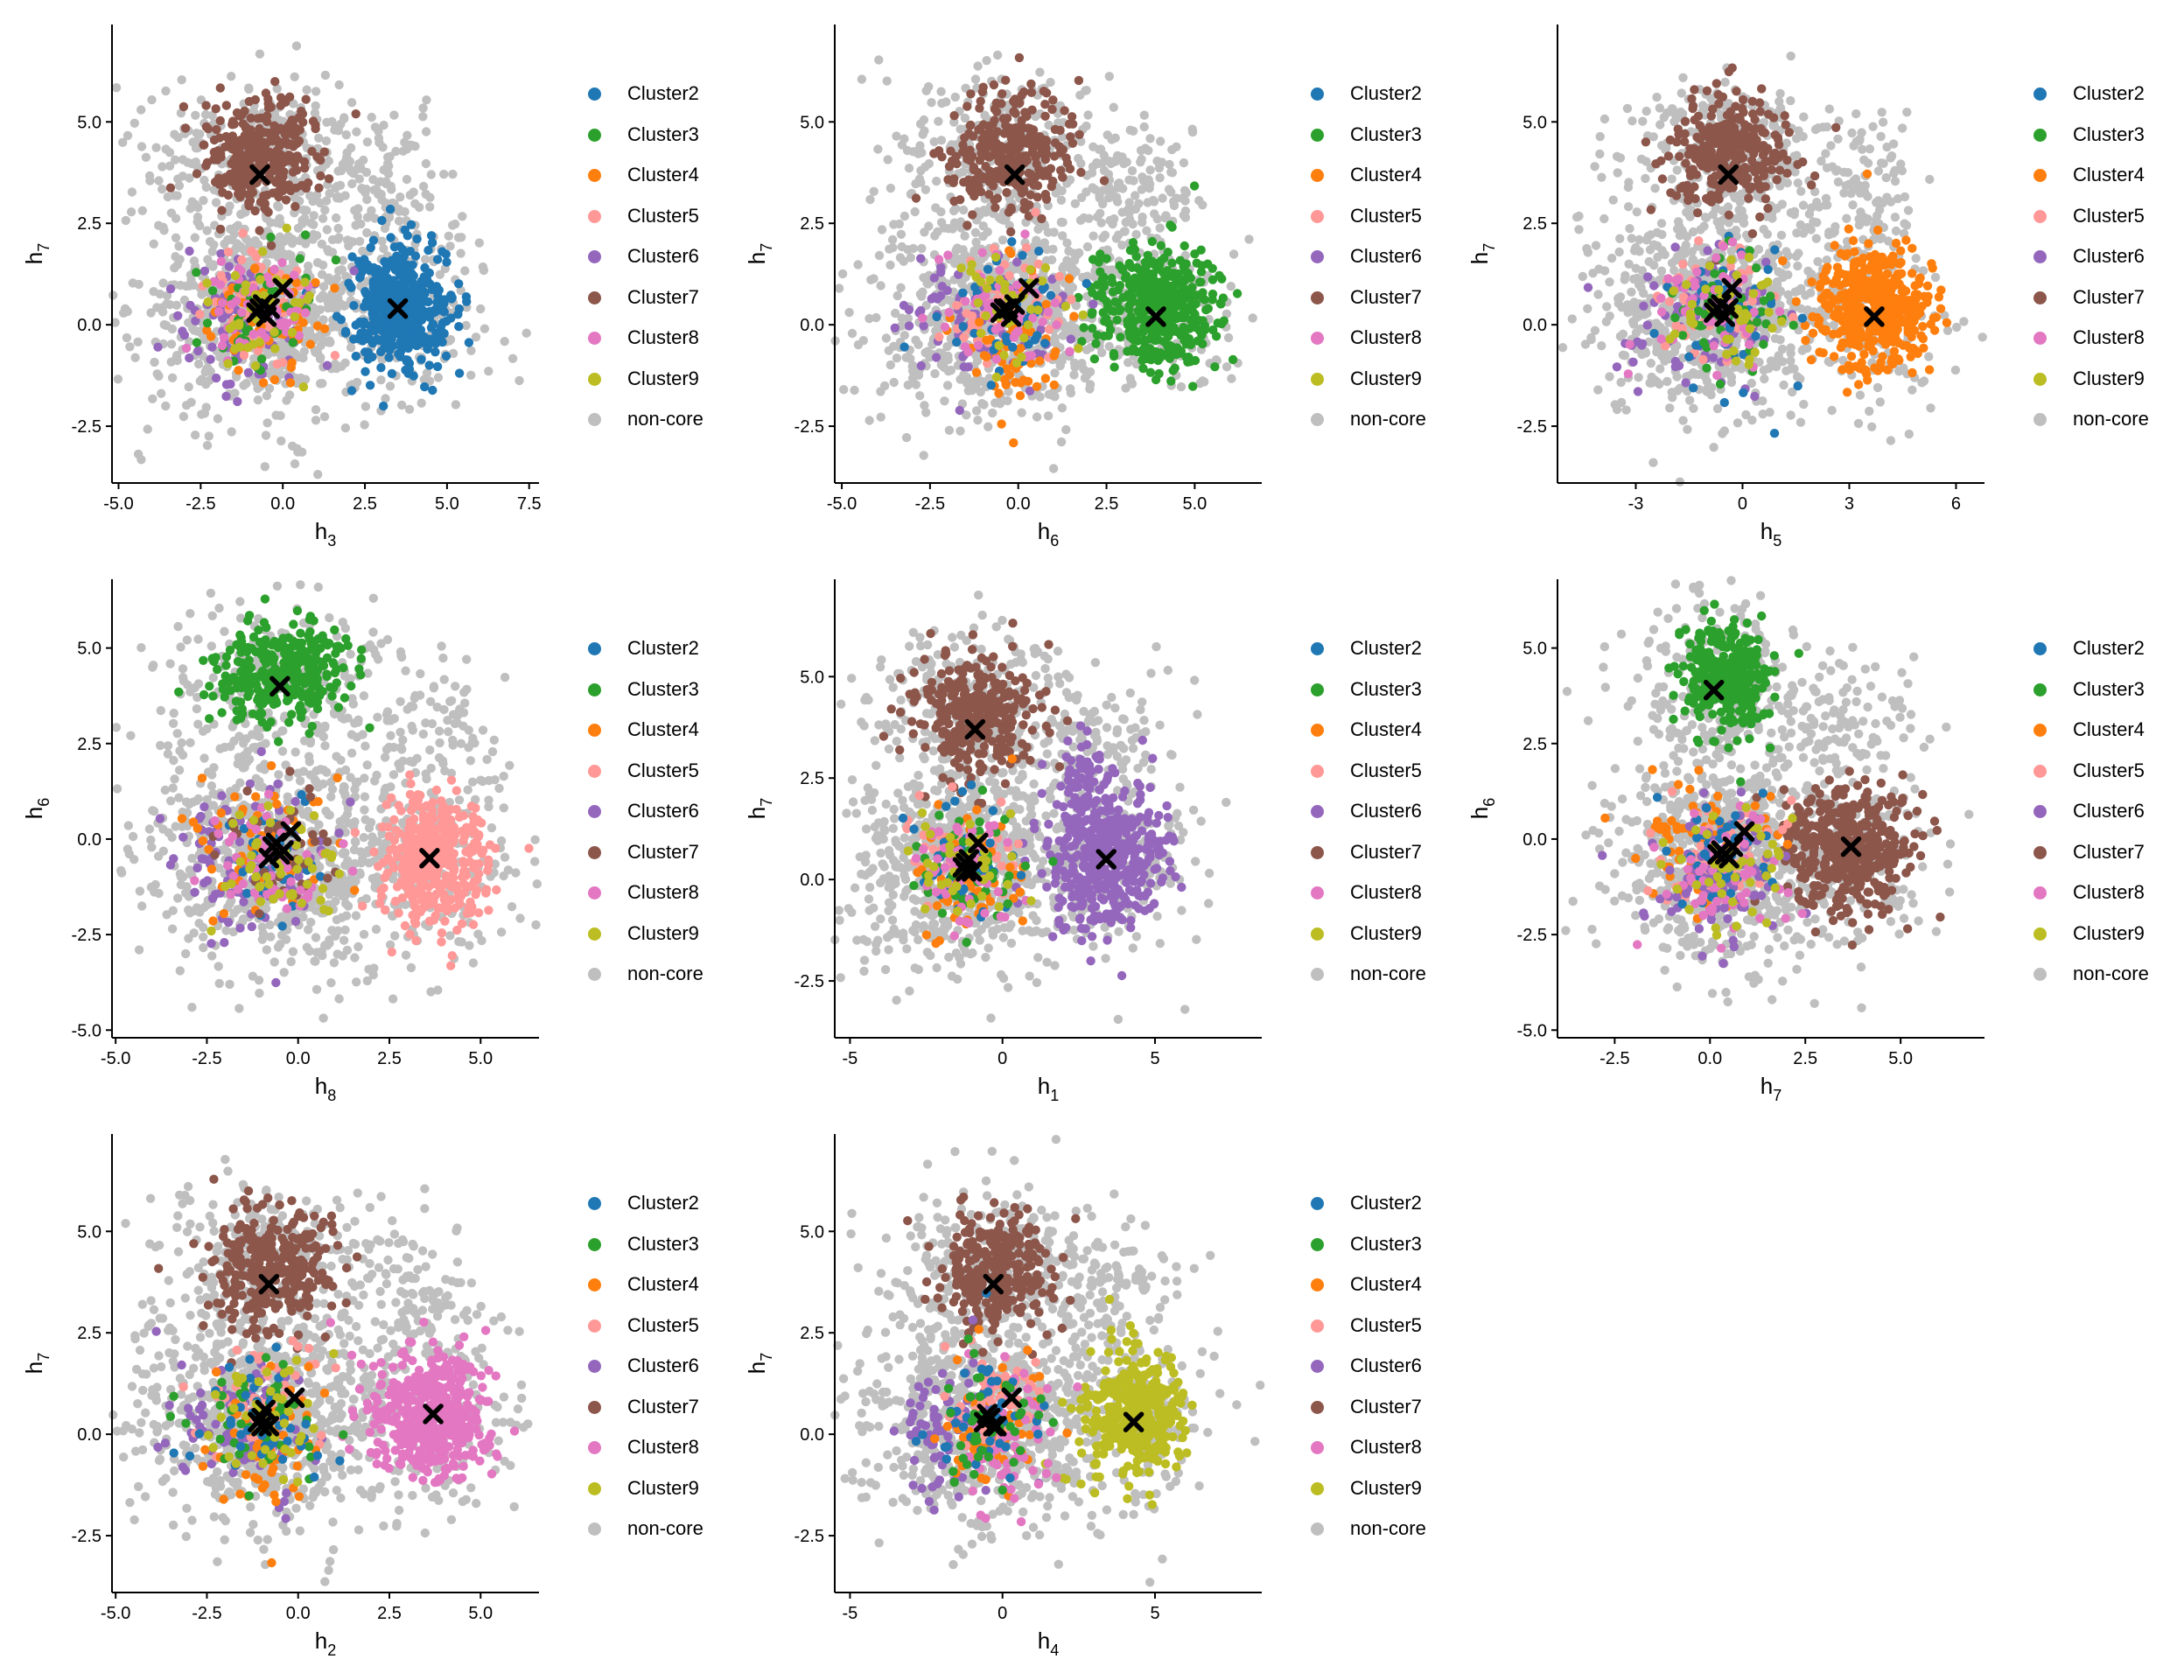  Describe the element at coordinates (87, 427) in the screenshot. I see `y-tick-label: -2.5` at that location.